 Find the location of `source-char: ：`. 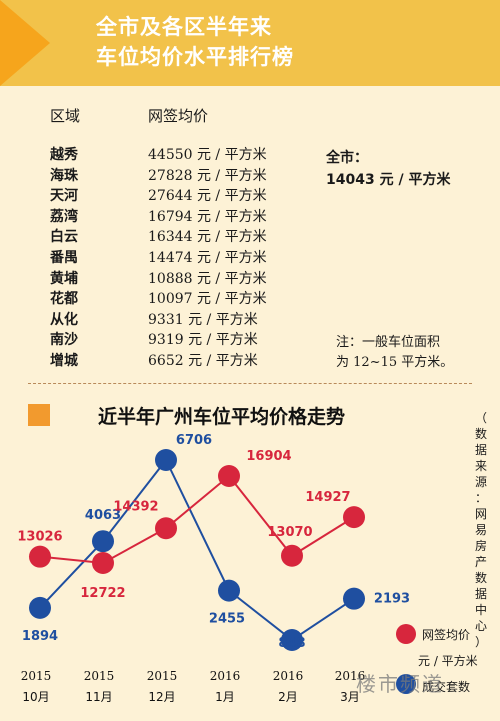

source-char: ： is located at coordinates (480, 498).